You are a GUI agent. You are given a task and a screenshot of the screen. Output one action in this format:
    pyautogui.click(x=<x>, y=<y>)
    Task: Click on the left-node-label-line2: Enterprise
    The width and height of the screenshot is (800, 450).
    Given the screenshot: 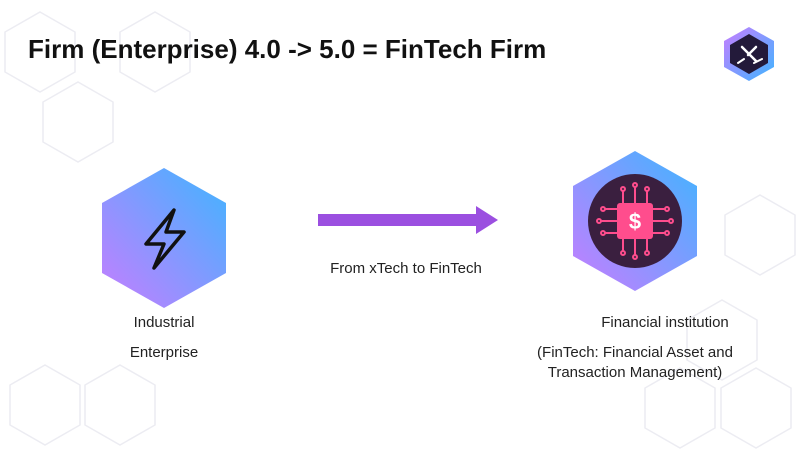 What is the action you would take?
    pyautogui.click(x=164, y=352)
    